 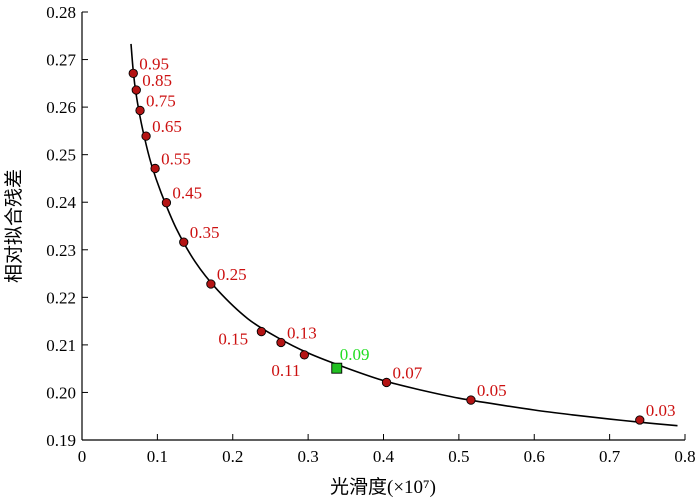 I want to click on y-tick-label: 0.25, so click(x=61, y=155).